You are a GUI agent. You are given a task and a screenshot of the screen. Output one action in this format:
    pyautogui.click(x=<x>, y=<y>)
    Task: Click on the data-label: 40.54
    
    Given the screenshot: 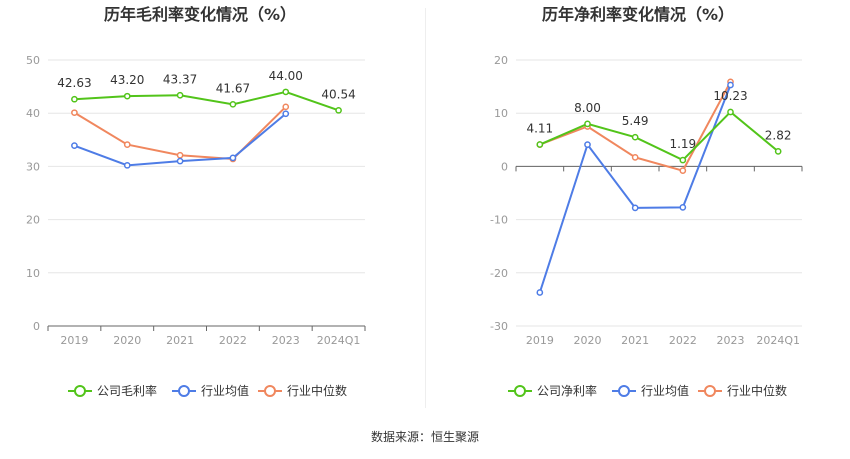 What is the action you would take?
    pyautogui.click(x=338, y=94)
    